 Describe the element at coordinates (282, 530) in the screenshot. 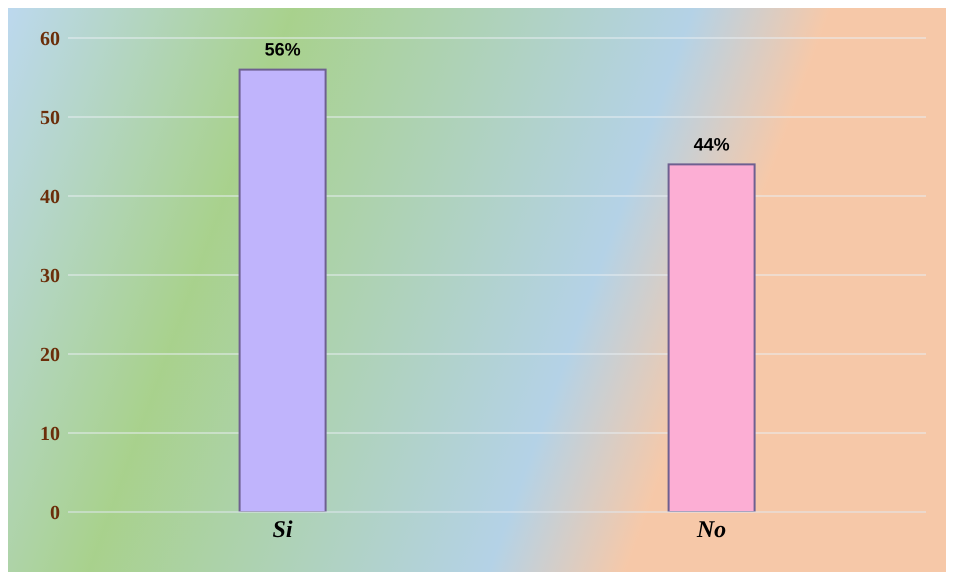

I see `x-tick-label: Si` at that location.